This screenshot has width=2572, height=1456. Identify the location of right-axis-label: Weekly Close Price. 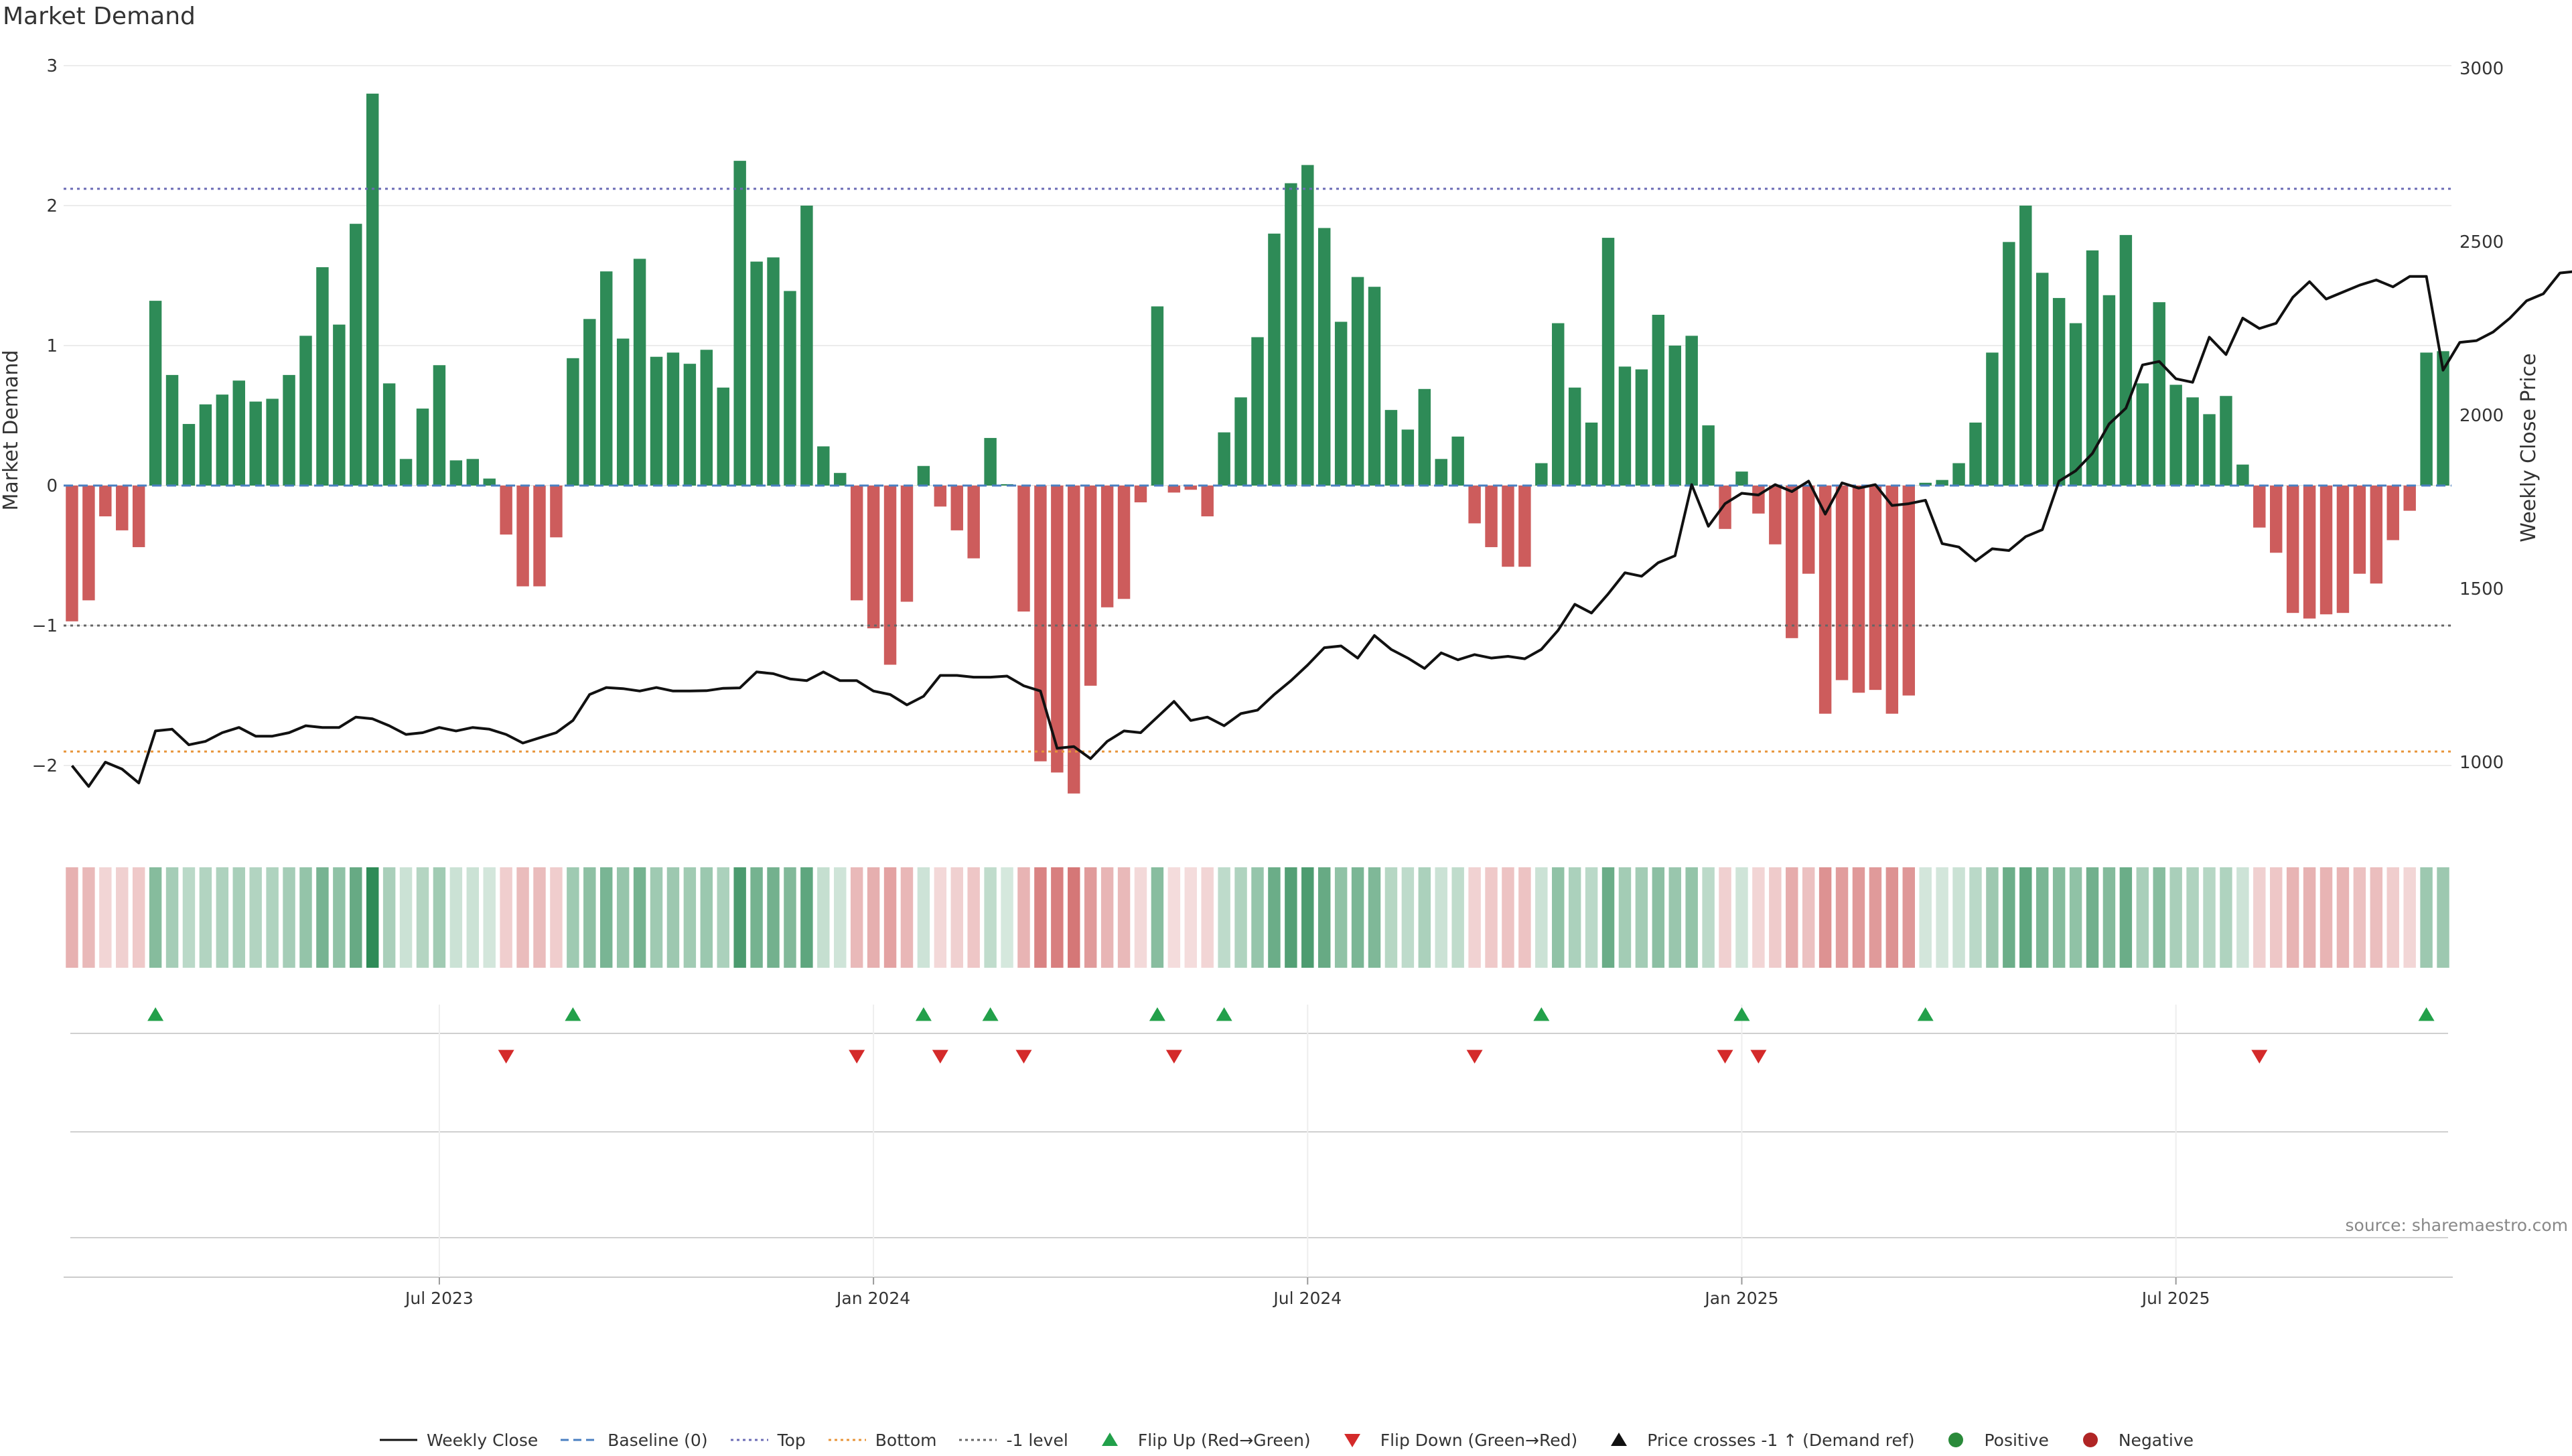
(2529, 447).